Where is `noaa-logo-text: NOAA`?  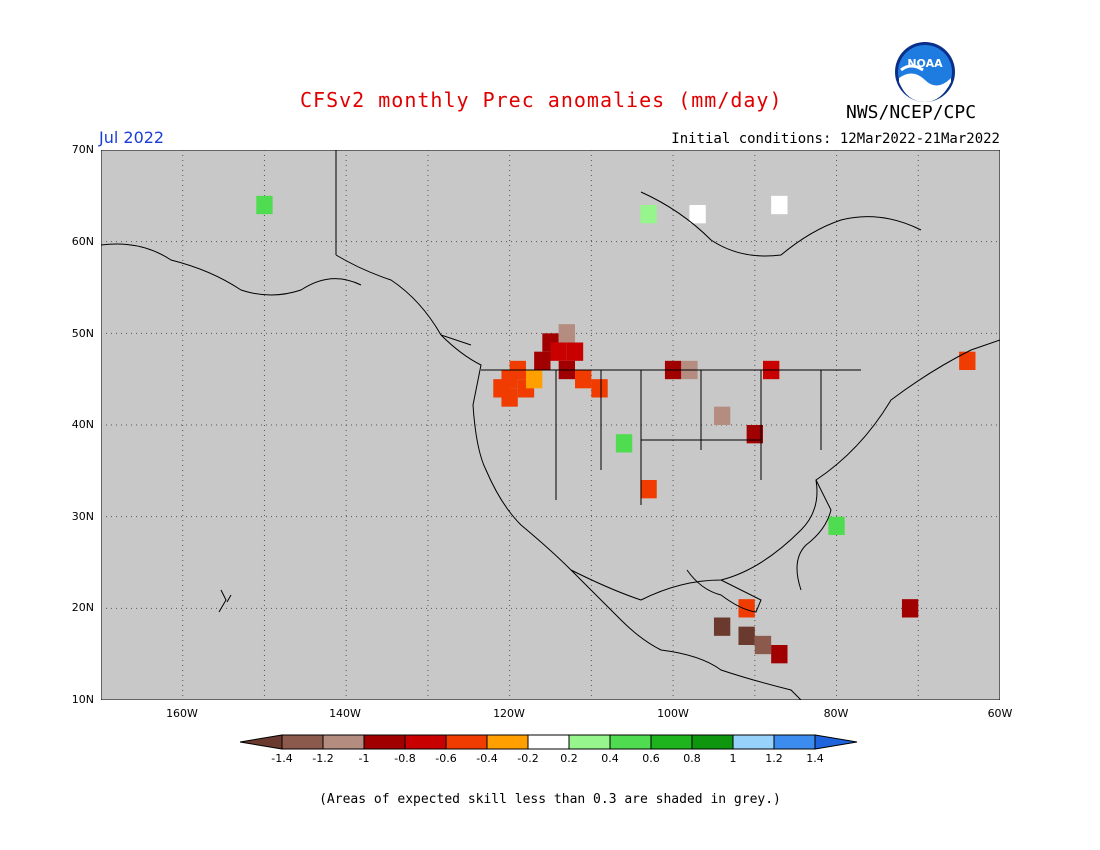 noaa-logo-text: NOAA is located at coordinates (925, 63).